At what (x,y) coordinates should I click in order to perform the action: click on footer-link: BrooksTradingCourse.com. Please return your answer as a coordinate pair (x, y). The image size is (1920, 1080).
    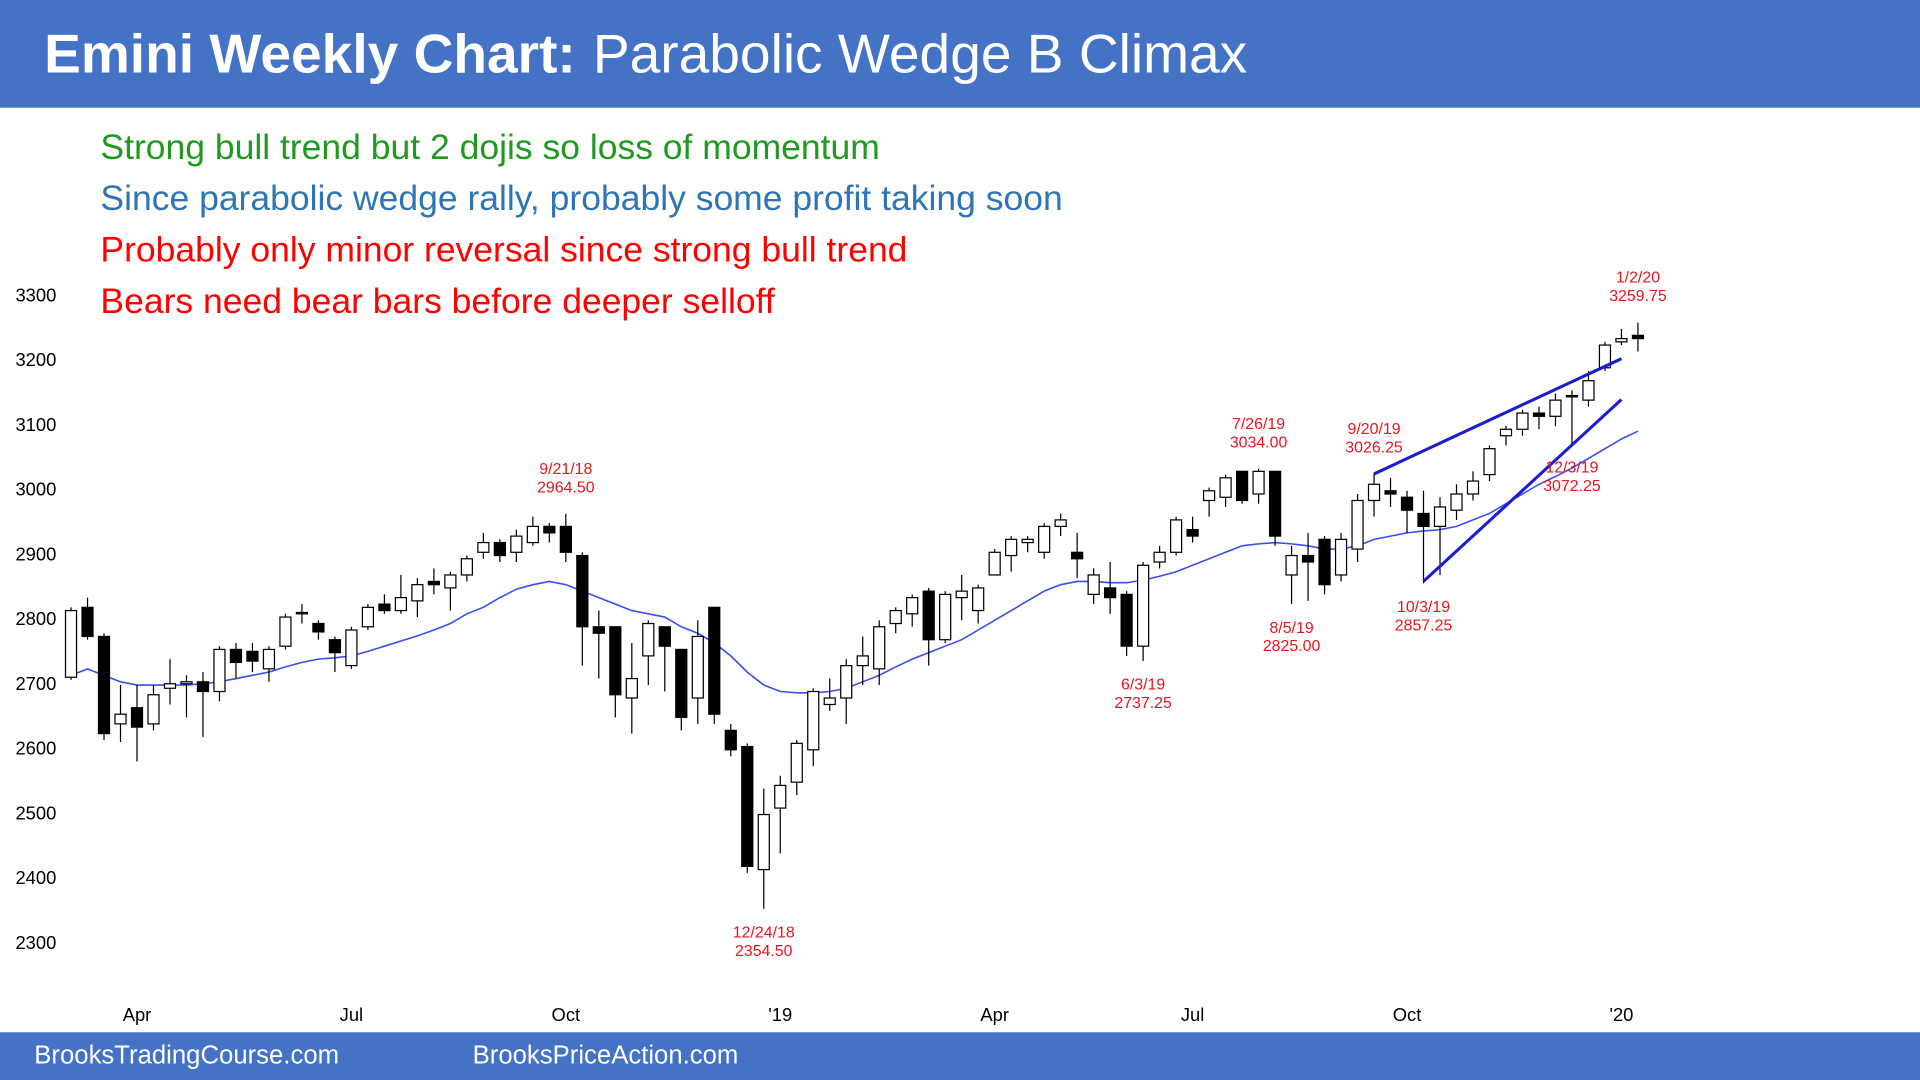
    Looking at the image, I should click on (186, 1056).